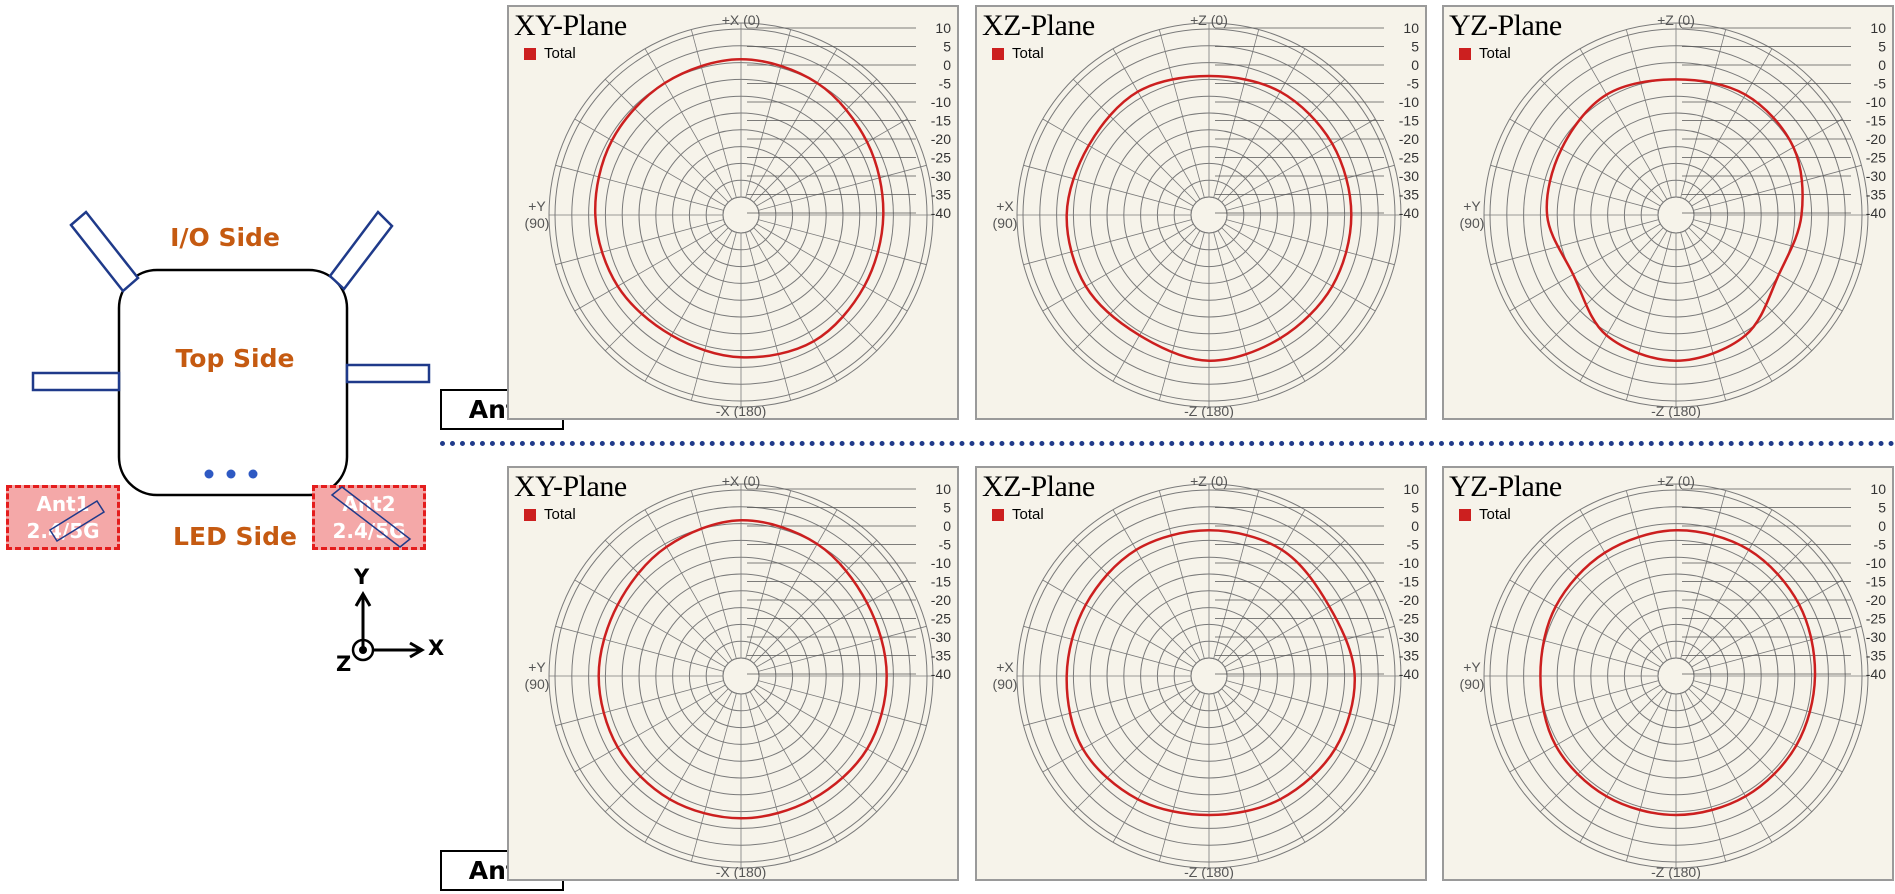 The height and width of the screenshot is (894, 1895). I want to click on inner-ring, so click(1209, 676).